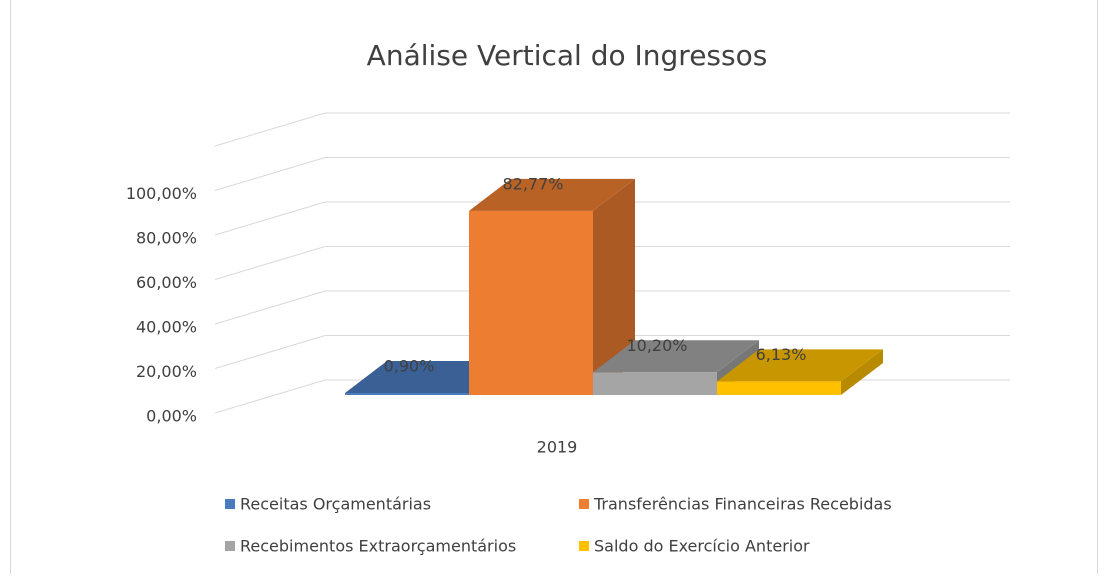  Describe the element at coordinates (166, 371) in the screenshot. I see `y-tick-label: 20,00%` at that location.